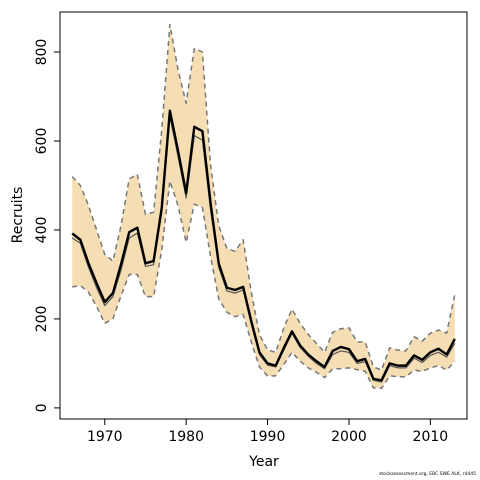  What do you see at coordinates (42, 141) in the screenshot?
I see `y-tick-label-600: 600` at bounding box center [42, 141].